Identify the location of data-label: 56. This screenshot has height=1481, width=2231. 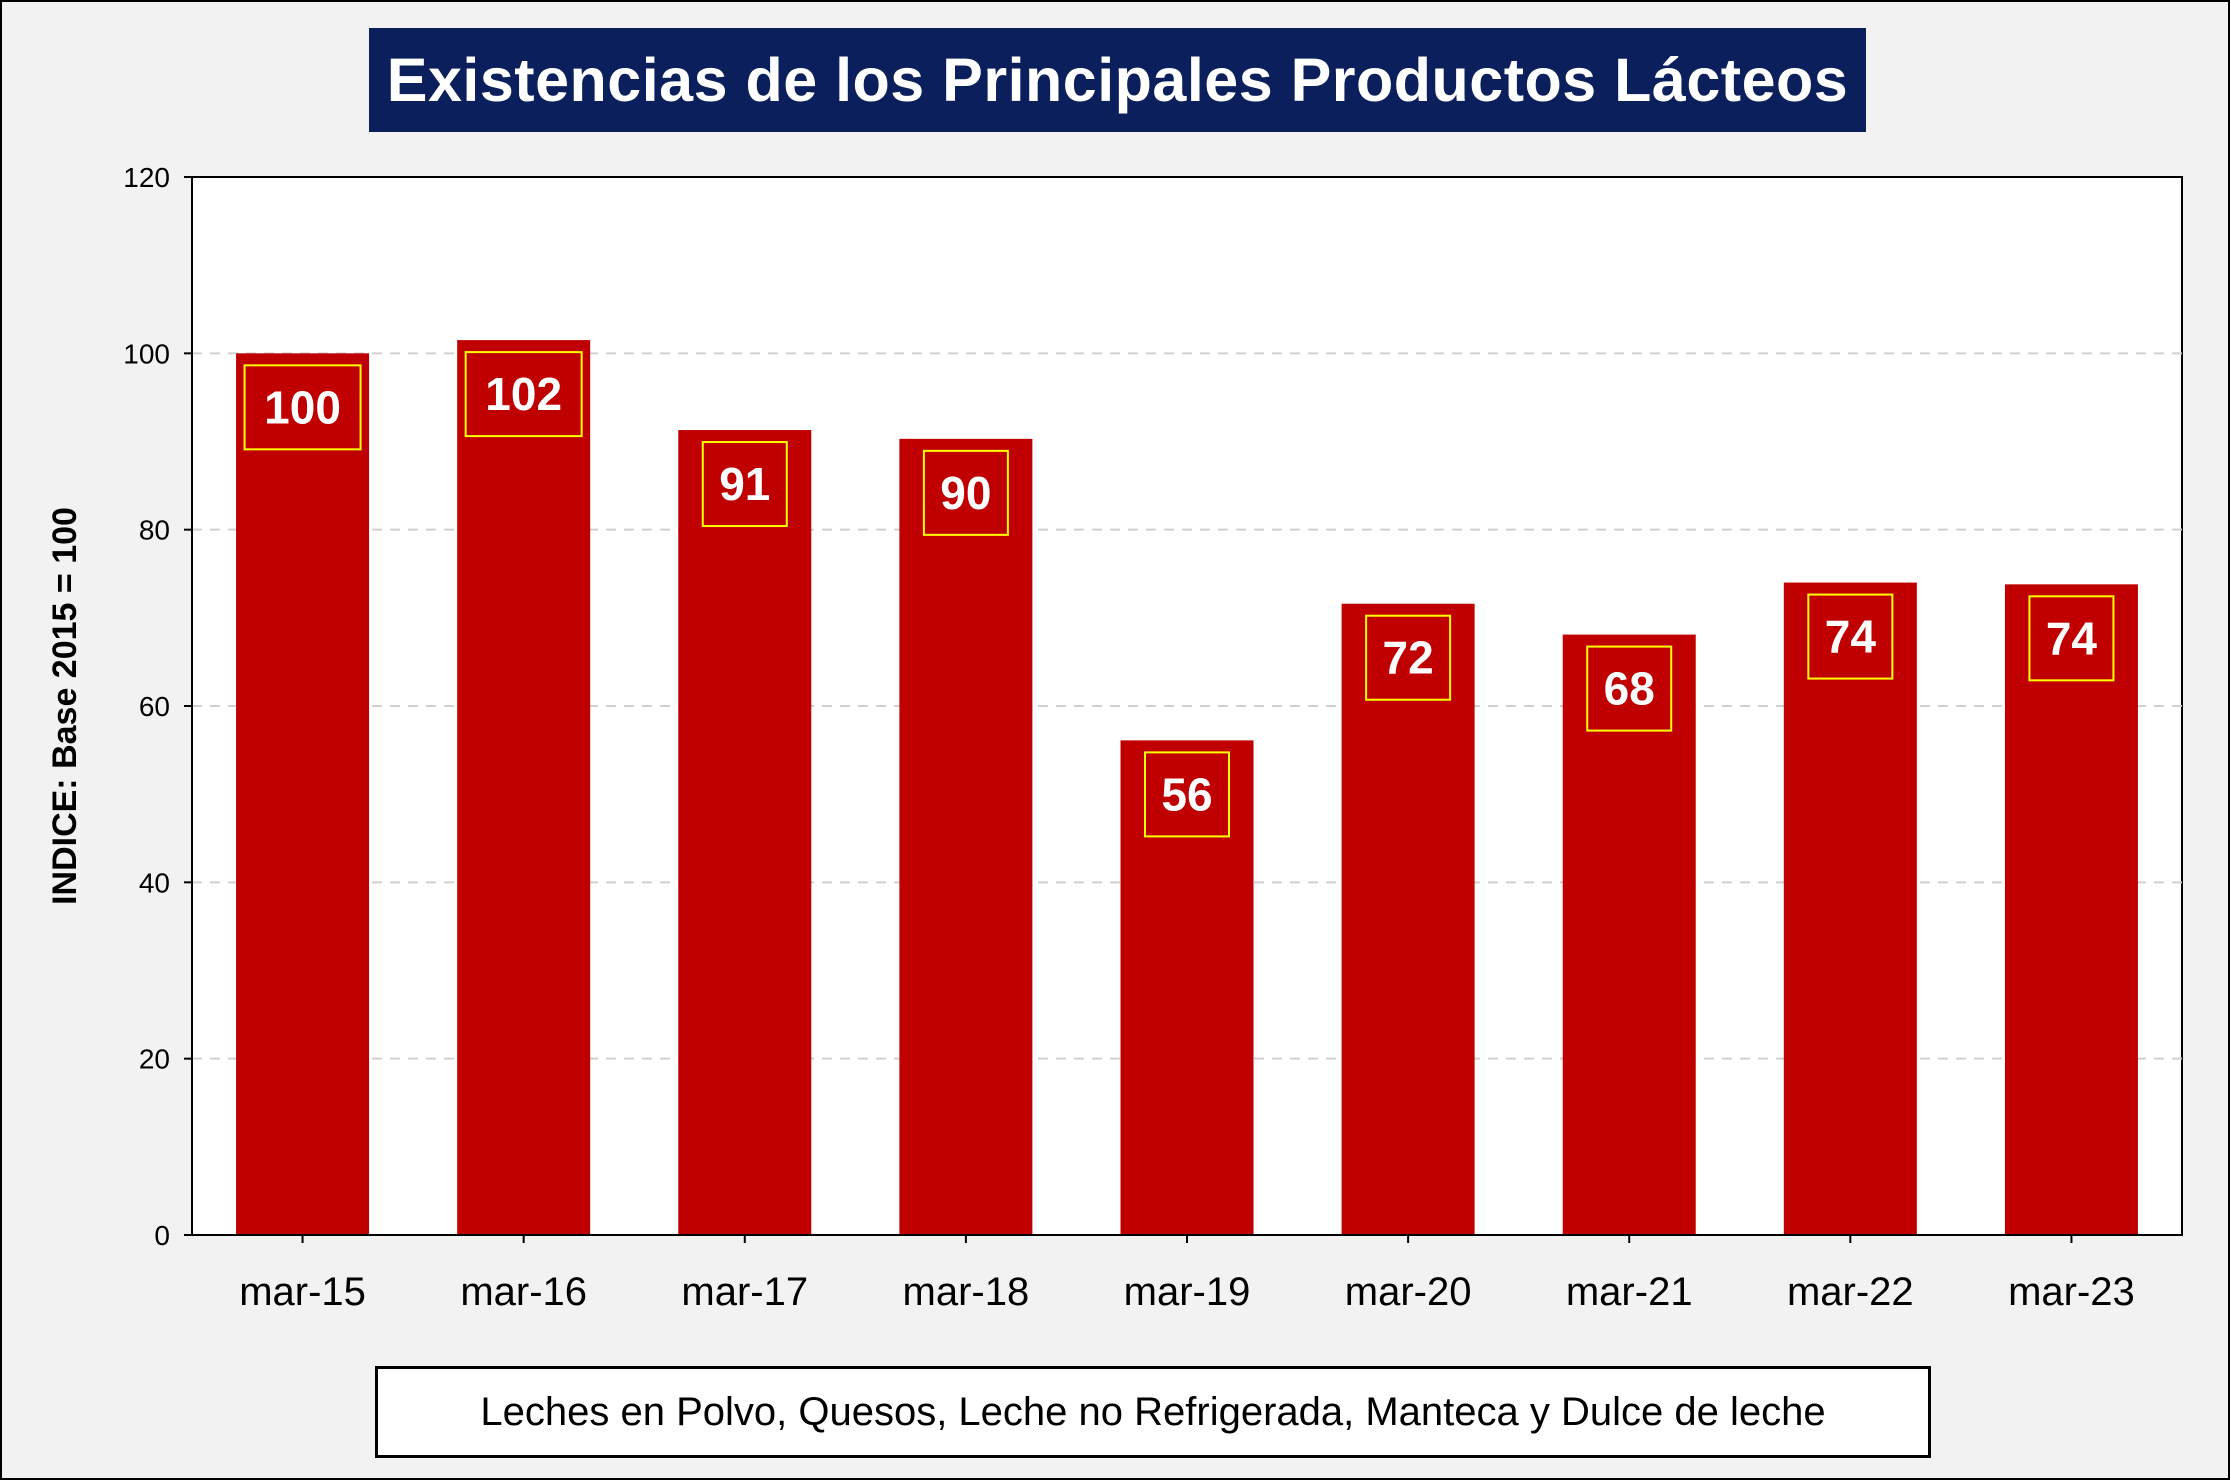
(1186, 794).